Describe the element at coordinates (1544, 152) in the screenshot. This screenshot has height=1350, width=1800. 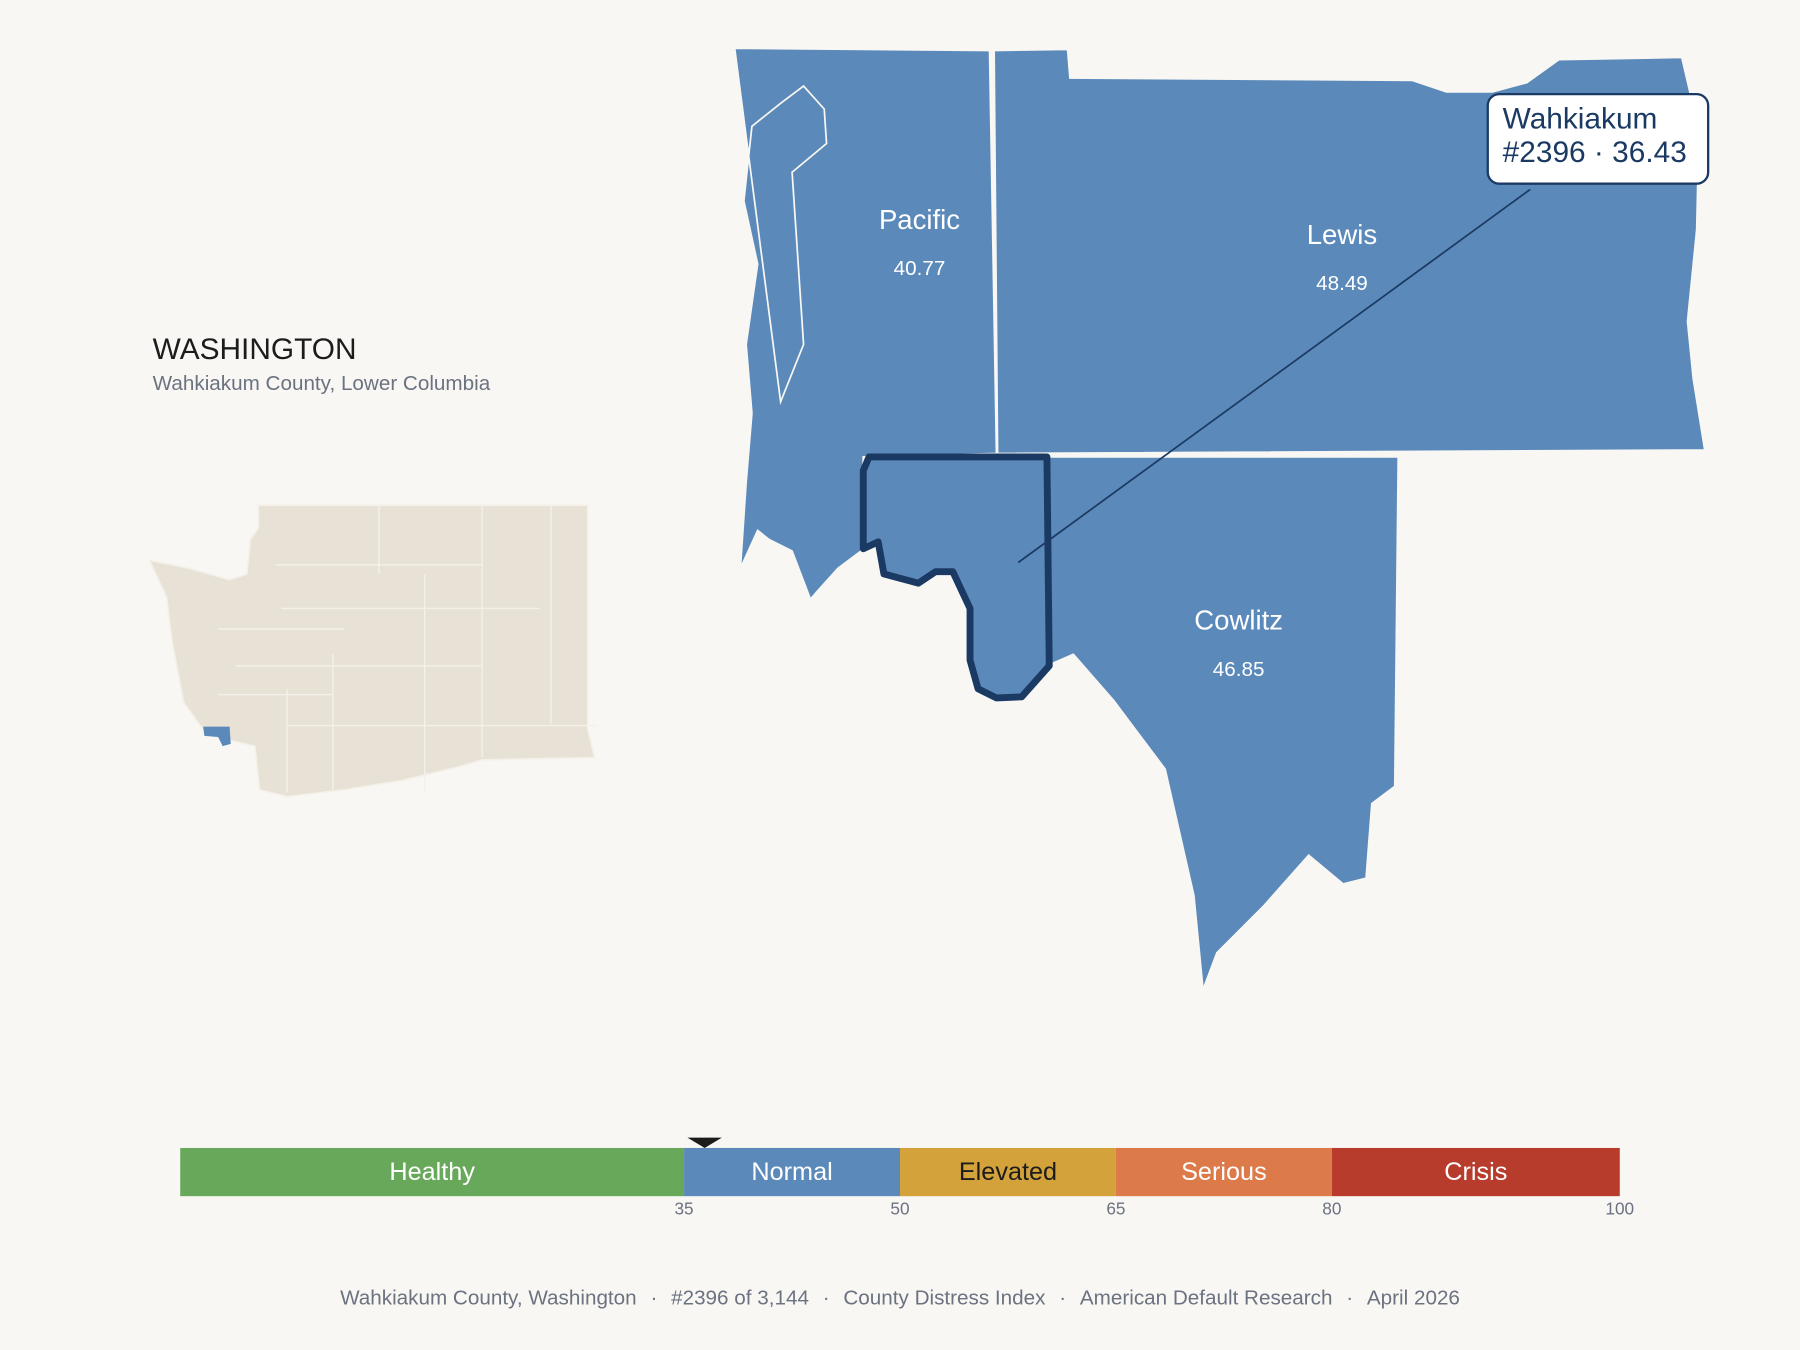
I see `callout-rank: #2396` at that location.